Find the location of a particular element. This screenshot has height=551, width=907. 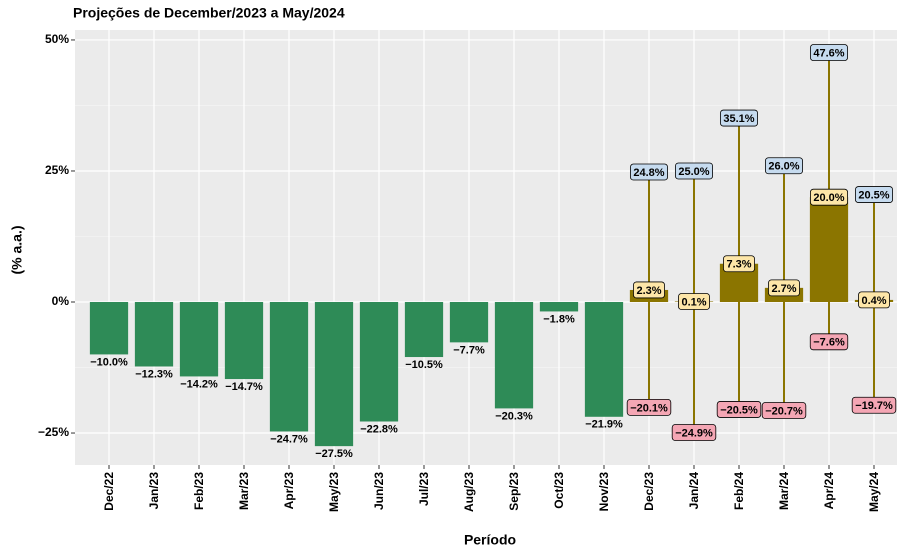

chart-title: Projeções de December/2023 a May/2024 is located at coordinates (209, 13).